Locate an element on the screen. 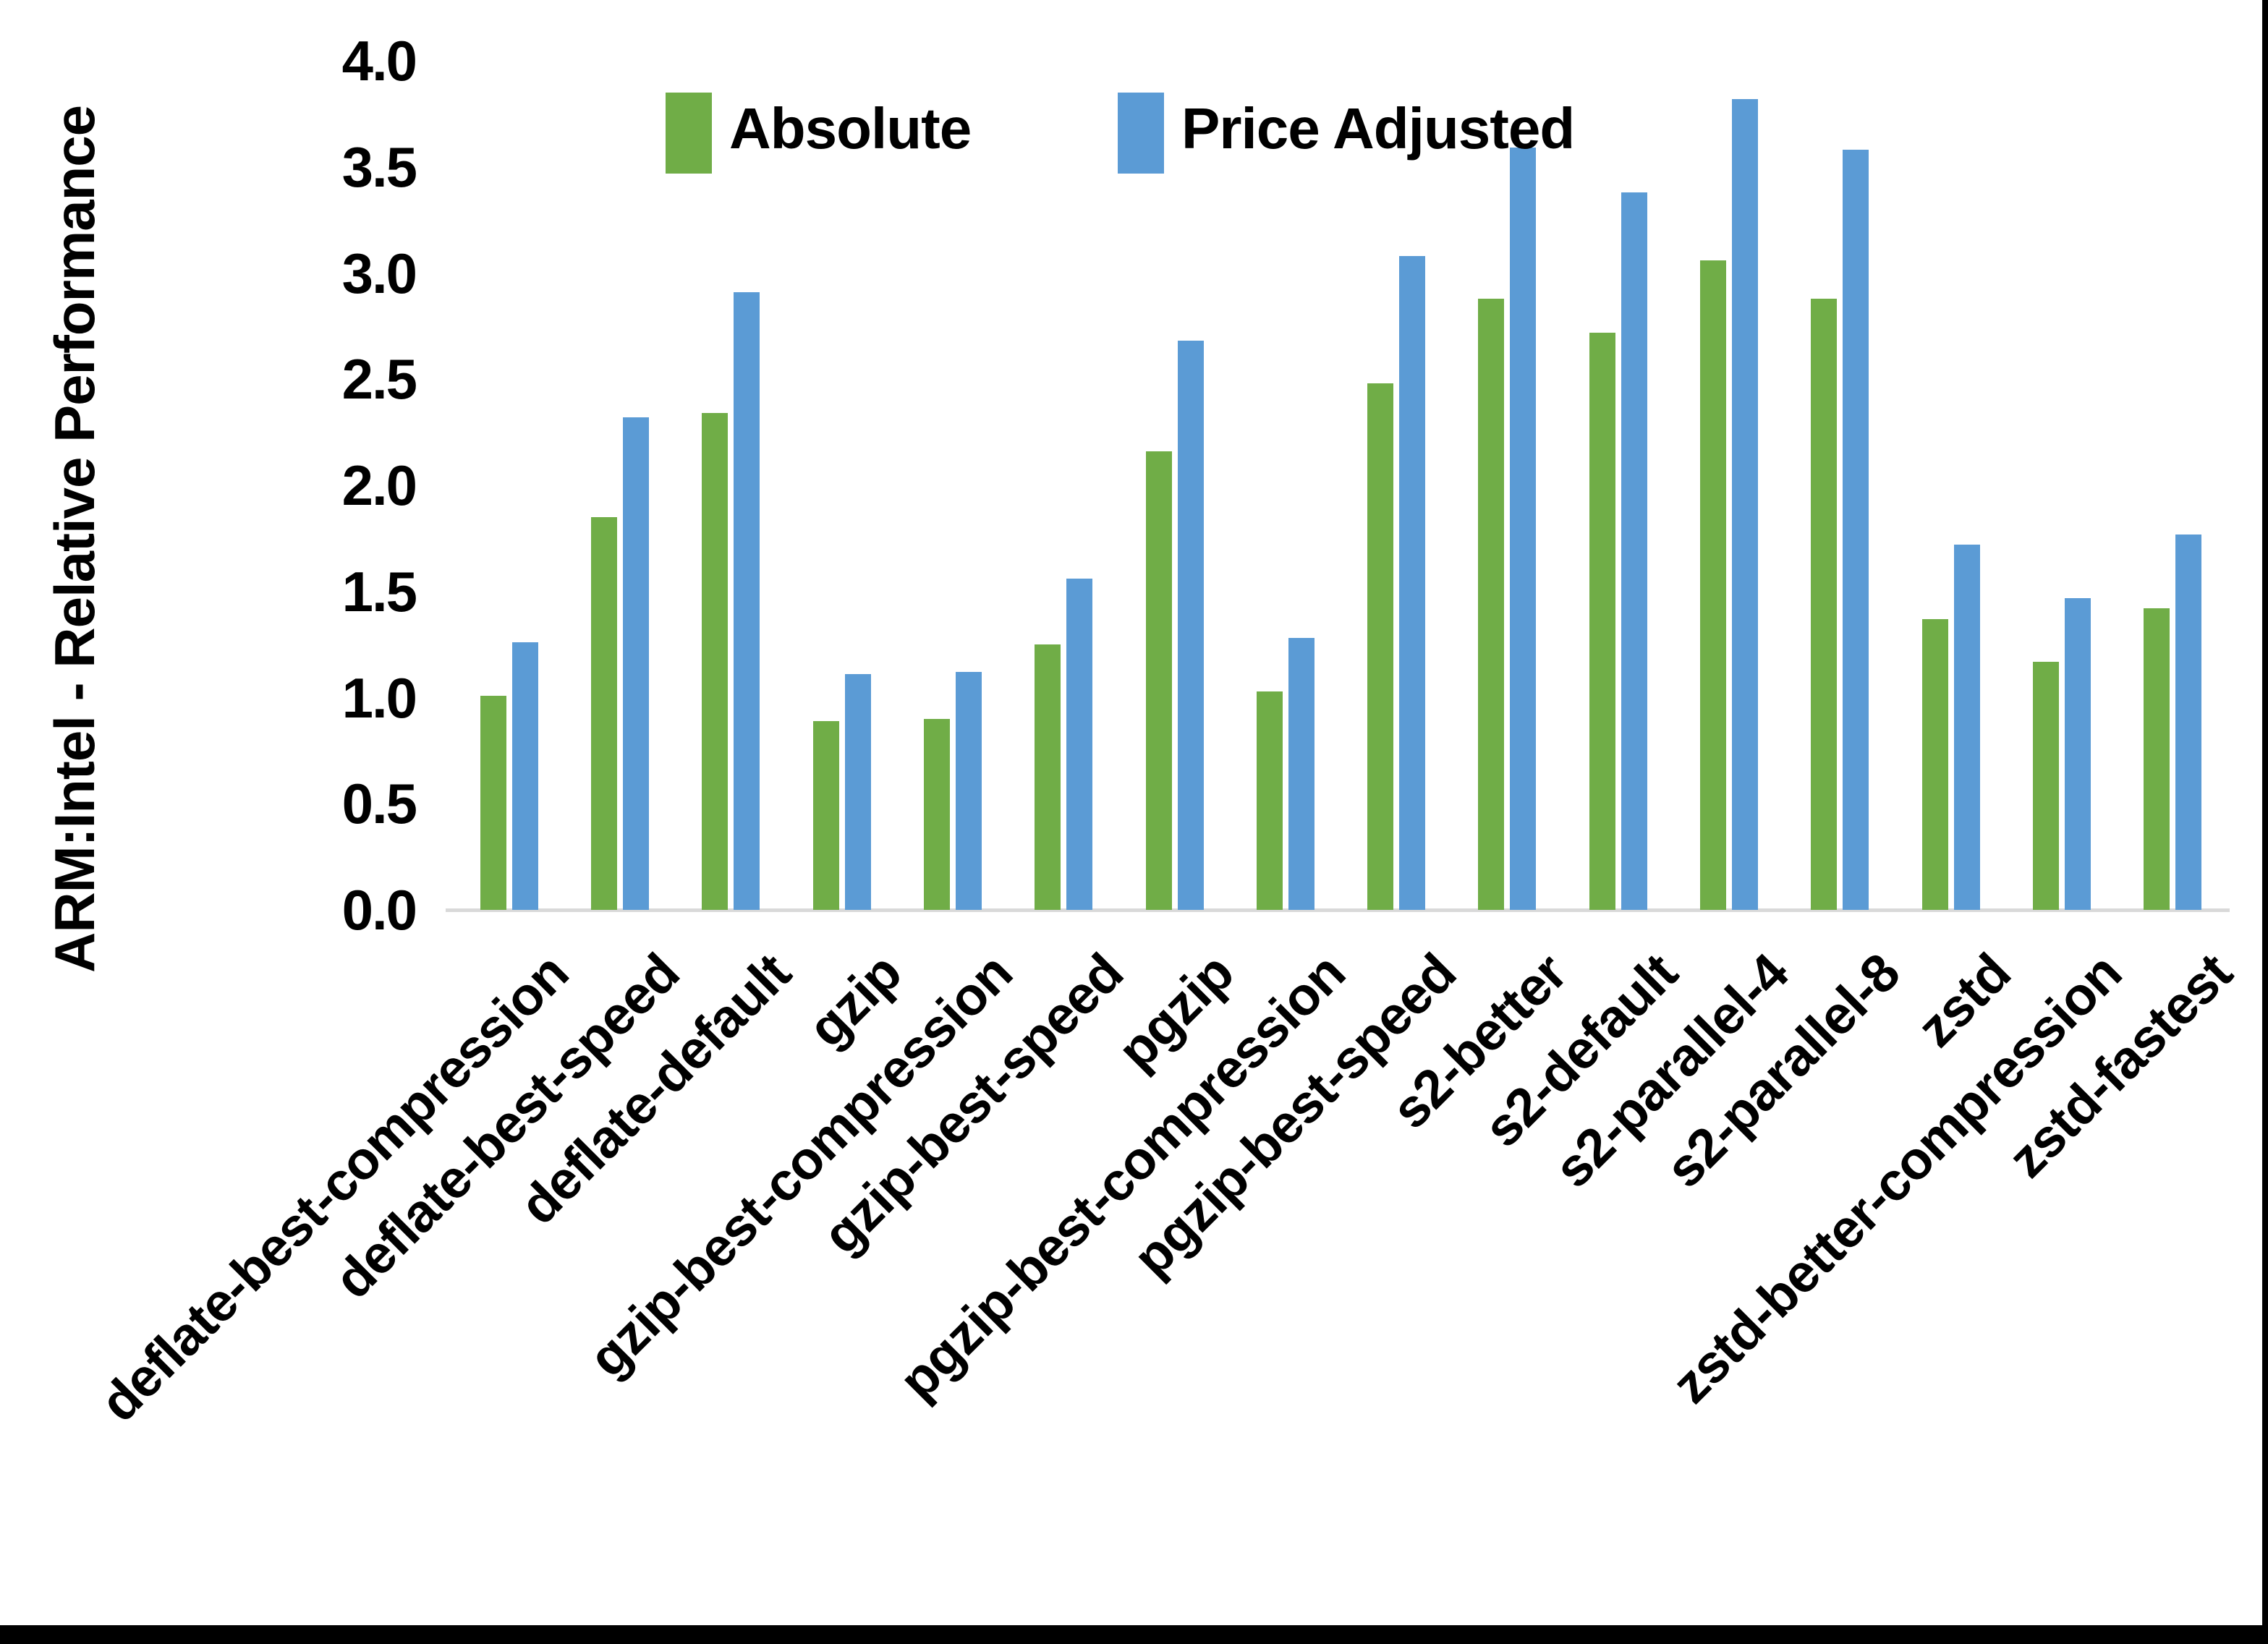 Image resolution: width=2268 pixels, height=1644 pixels. bar-absolute-pgzip-best-compression is located at coordinates (1269, 800).